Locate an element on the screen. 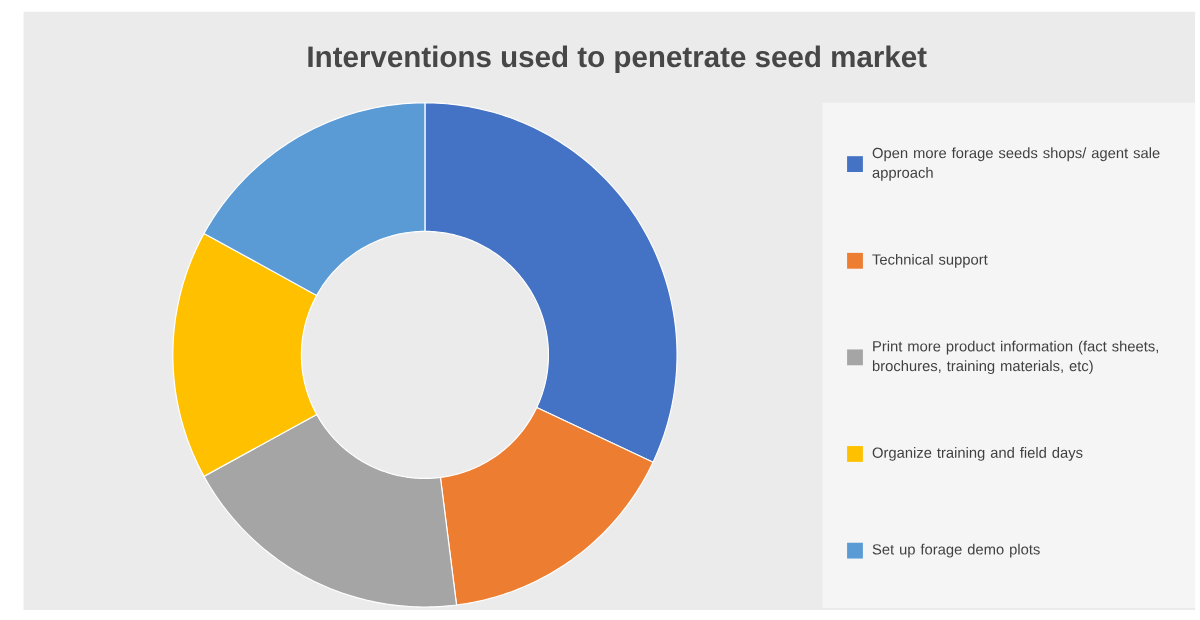 Image resolution: width=1200 pixels, height=620 pixels. chart-title: Interventions used to penetrate seed market is located at coordinates (617, 59).